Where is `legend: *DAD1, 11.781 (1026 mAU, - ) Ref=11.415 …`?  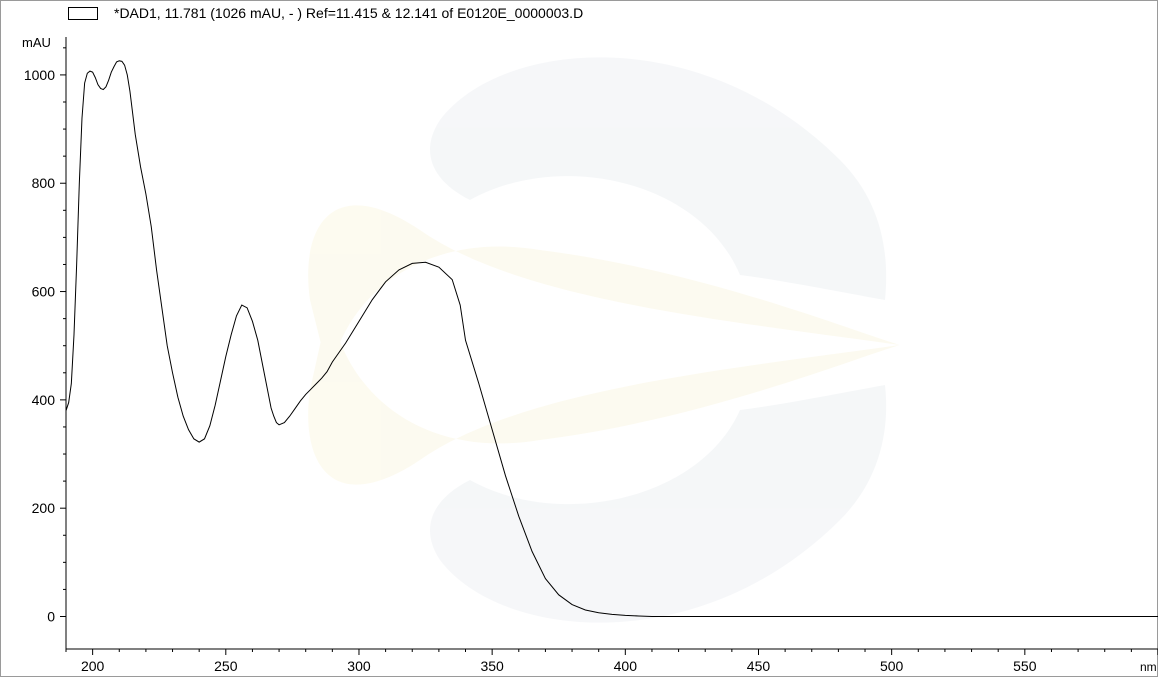 legend: *DAD1, 11.781 (1026 mAU, - ) Ref=11.415 … is located at coordinates (325, 13).